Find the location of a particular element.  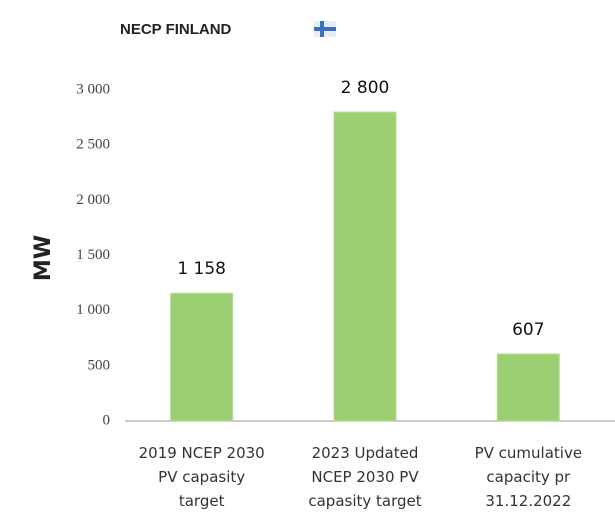

flag-icon is located at coordinates (325, 29).